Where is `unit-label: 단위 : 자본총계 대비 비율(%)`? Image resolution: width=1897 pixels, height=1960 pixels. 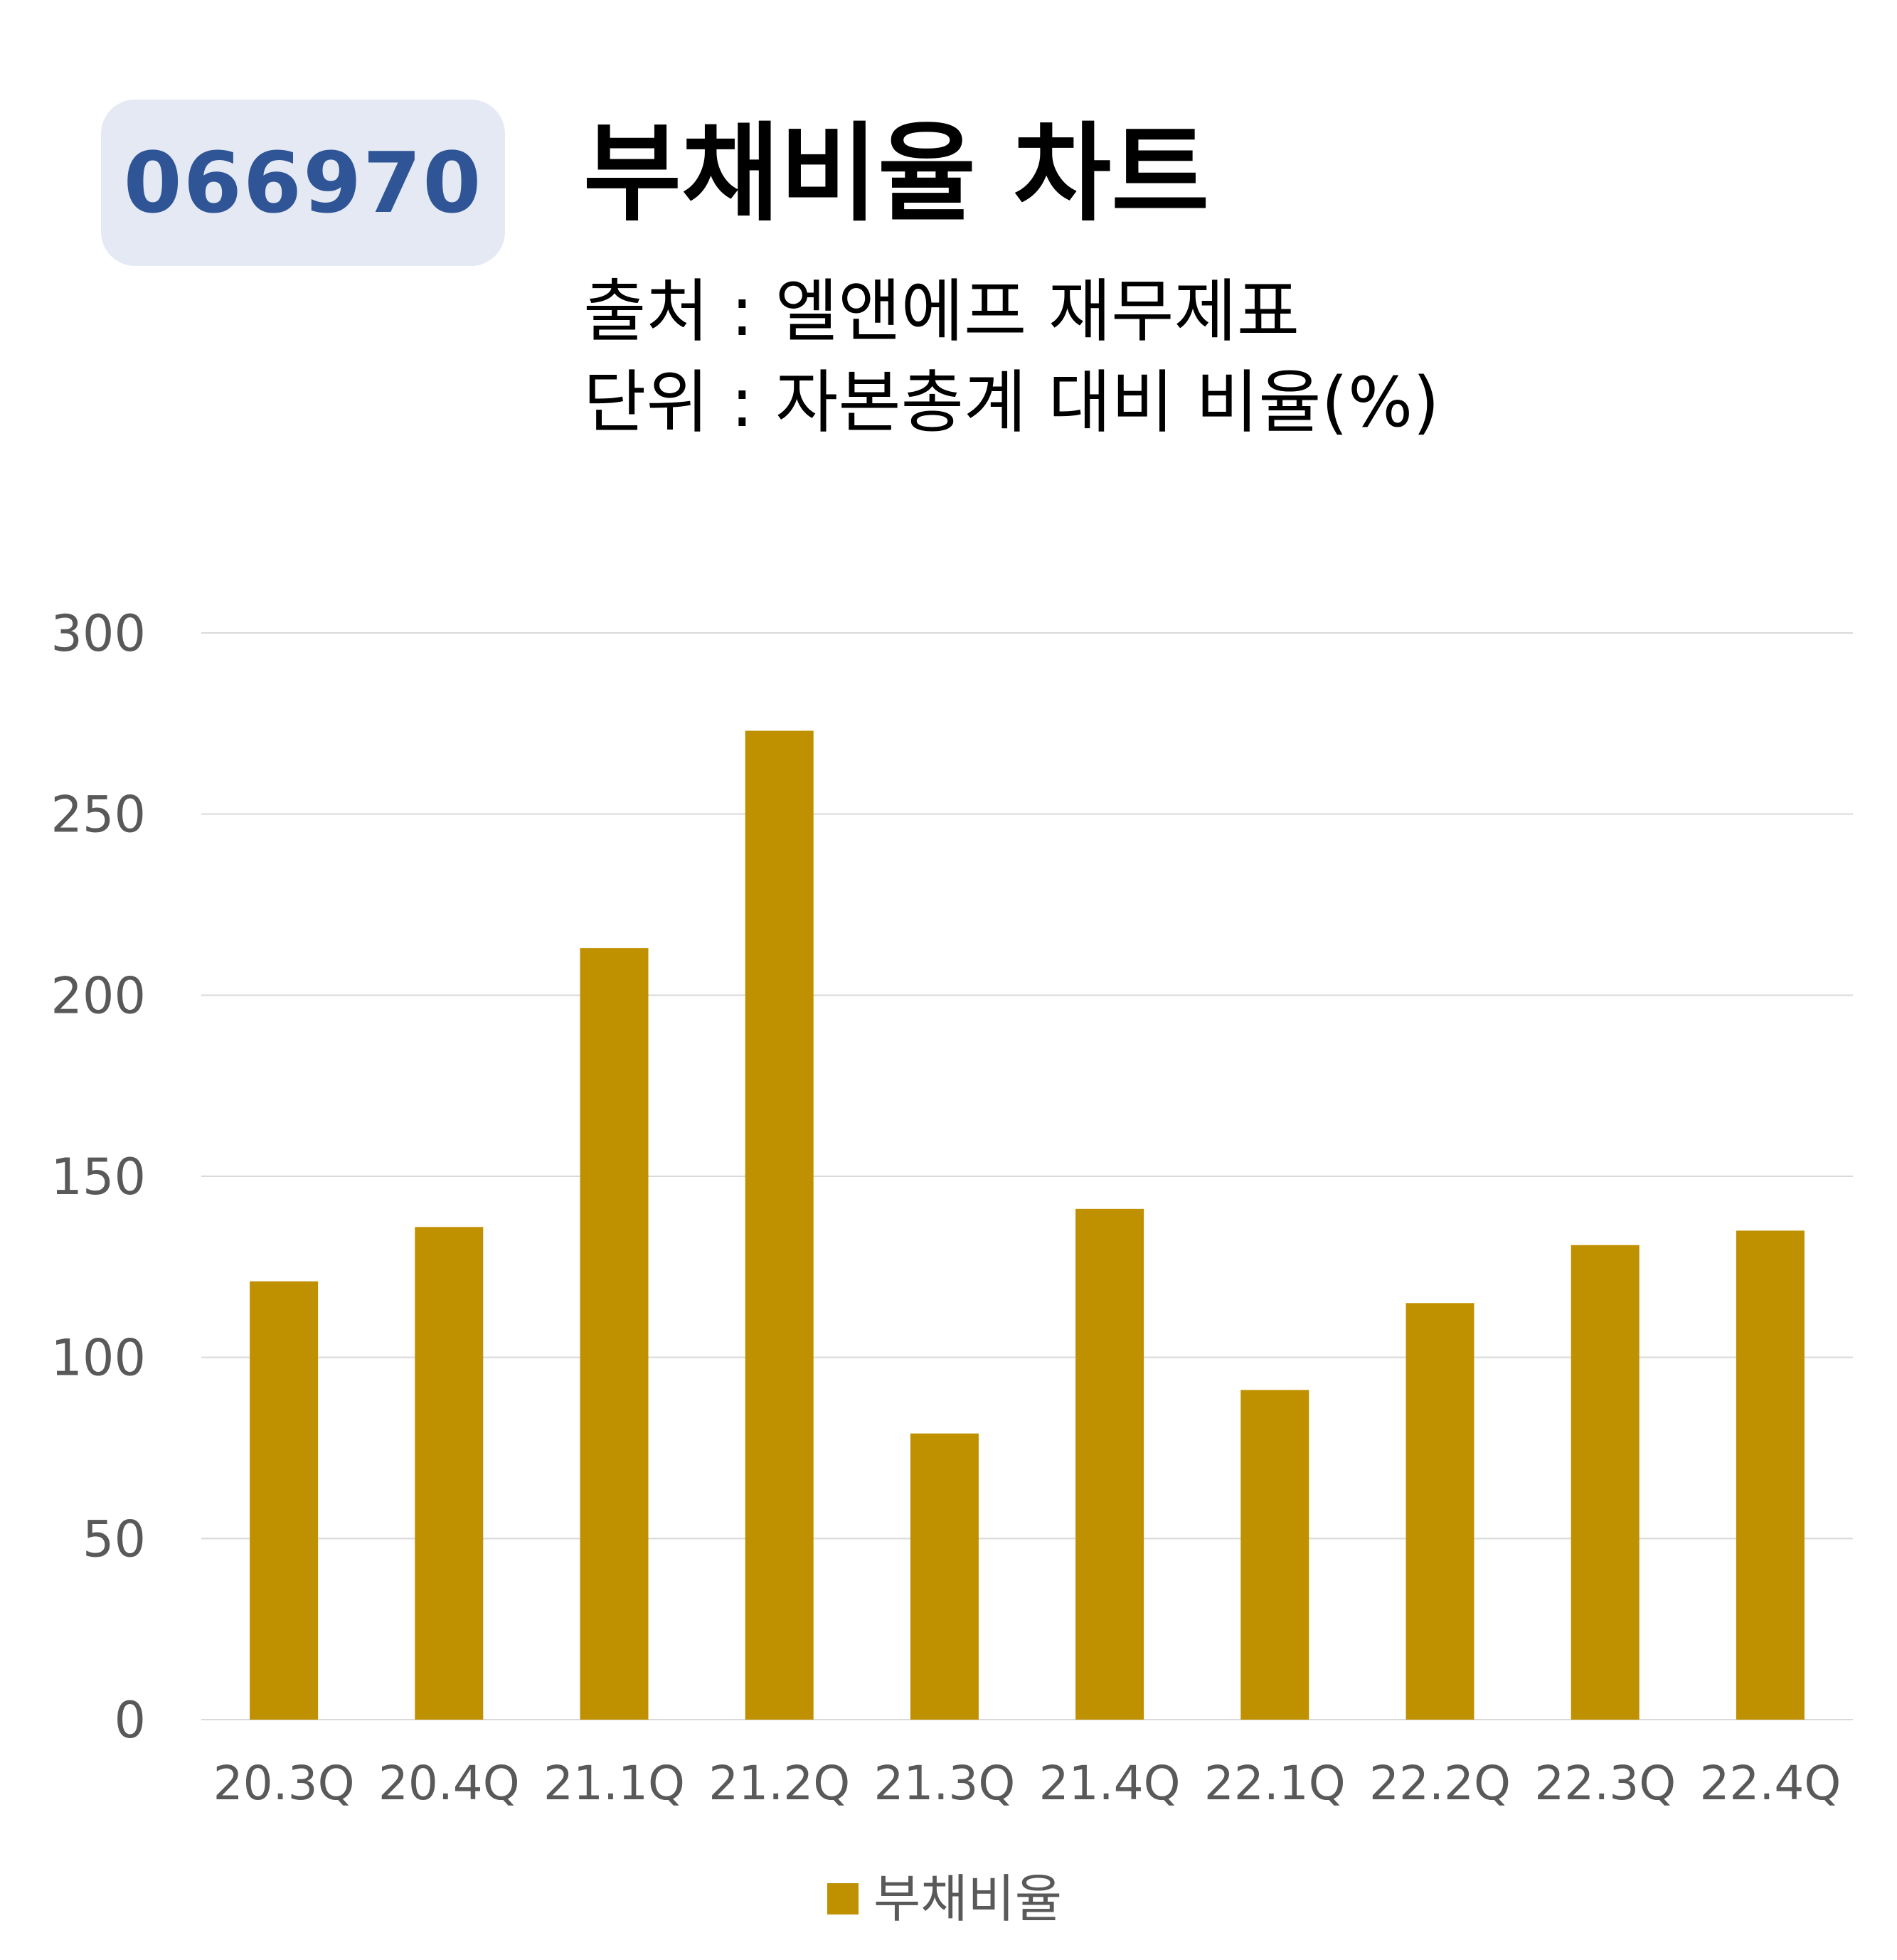 unit-label: 단위 : 자본총계 대비 비율(%) is located at coordinates (1012, 402).